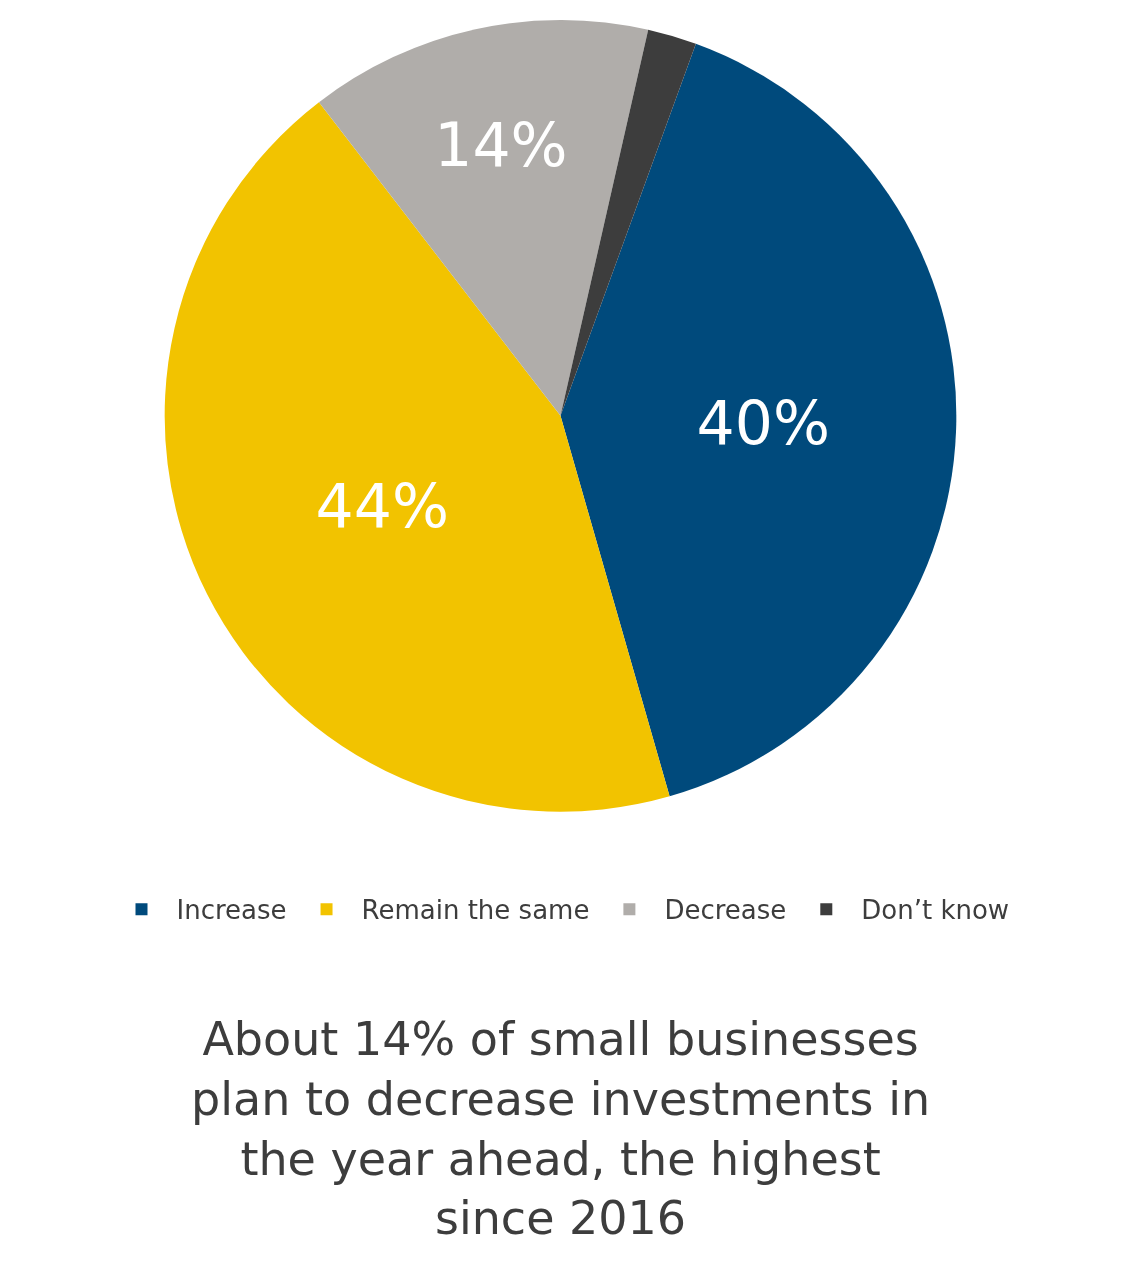 Image resolution: width=1121 pixels, height=1277 pixels. What do you see at coordinates (561, 1129) in the screenshot?
I see `text: About 14% of small businesses plan to decrease investments in the year ahead, the highest since 2016` at bounding box center [561, 1129].